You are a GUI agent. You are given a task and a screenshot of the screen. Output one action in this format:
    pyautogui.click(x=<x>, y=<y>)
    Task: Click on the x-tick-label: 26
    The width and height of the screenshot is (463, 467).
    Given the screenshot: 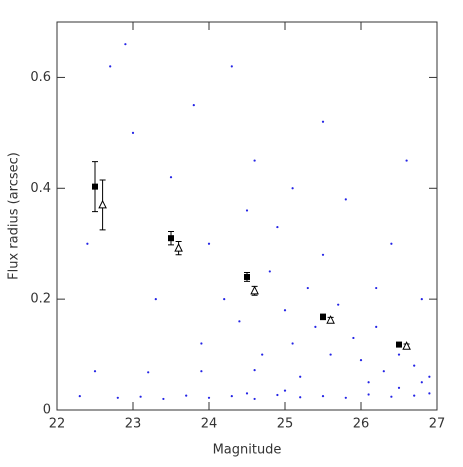 What is the action you would take?
    pyautogui.click(x=361, y=424)
    